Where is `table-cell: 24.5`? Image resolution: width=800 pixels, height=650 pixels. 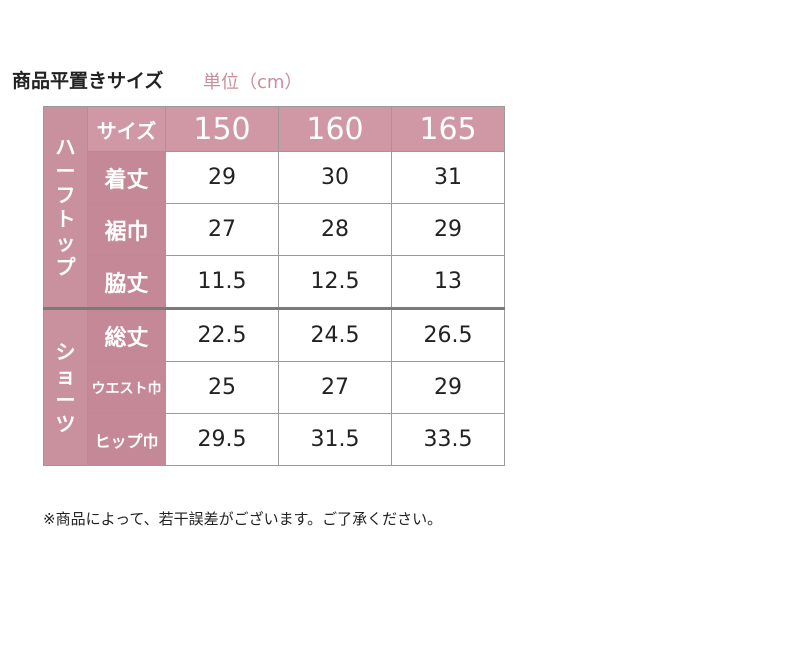
table-cell: 24.5 is located at coordinates (335, 334).